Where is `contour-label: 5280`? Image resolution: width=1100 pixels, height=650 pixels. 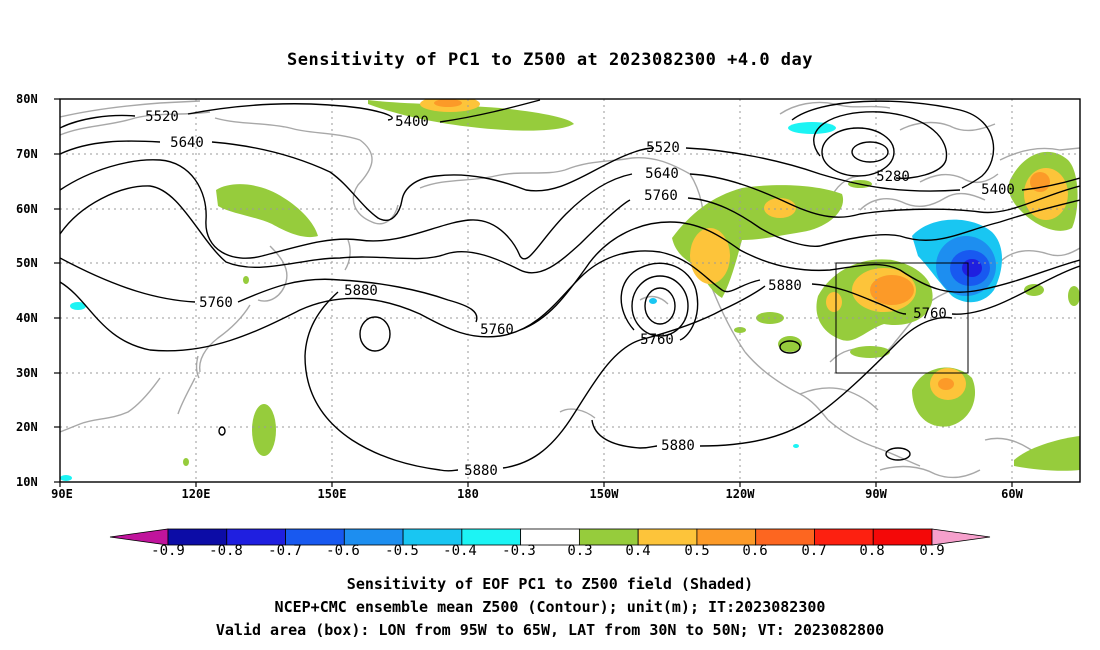 contour-label: 5280 is located at coordinates (893, 177).